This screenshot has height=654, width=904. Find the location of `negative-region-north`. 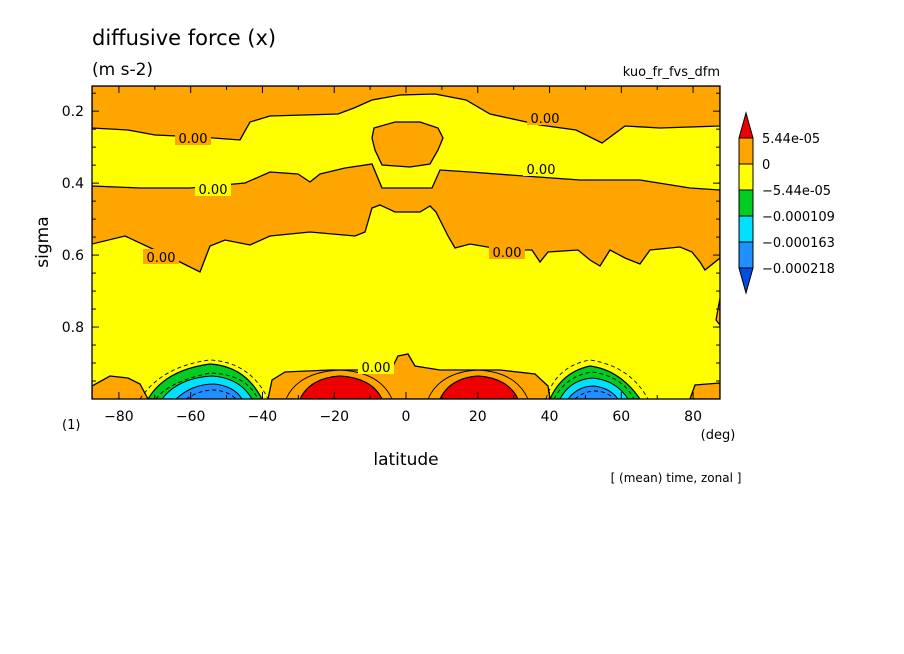

negative-region-north is located at coordinates (597, 379).